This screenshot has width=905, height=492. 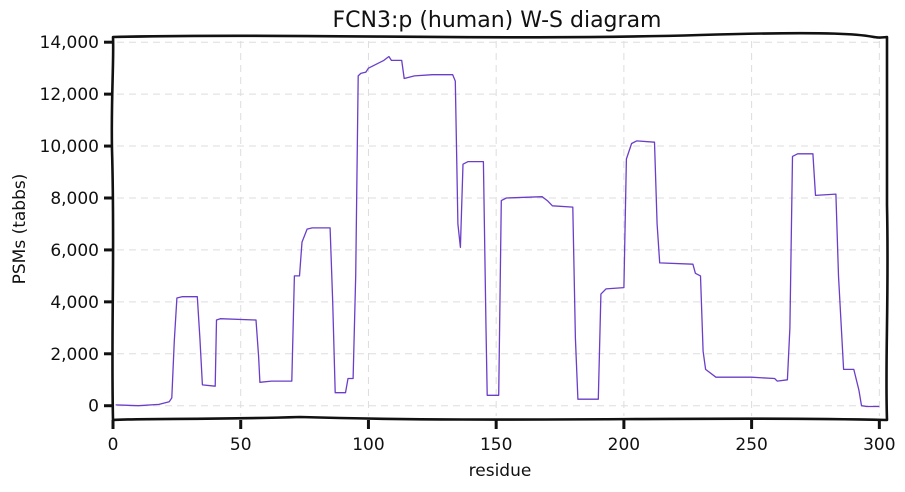 I want to click on x-tick-label: 300, so click(x=879, y=445).